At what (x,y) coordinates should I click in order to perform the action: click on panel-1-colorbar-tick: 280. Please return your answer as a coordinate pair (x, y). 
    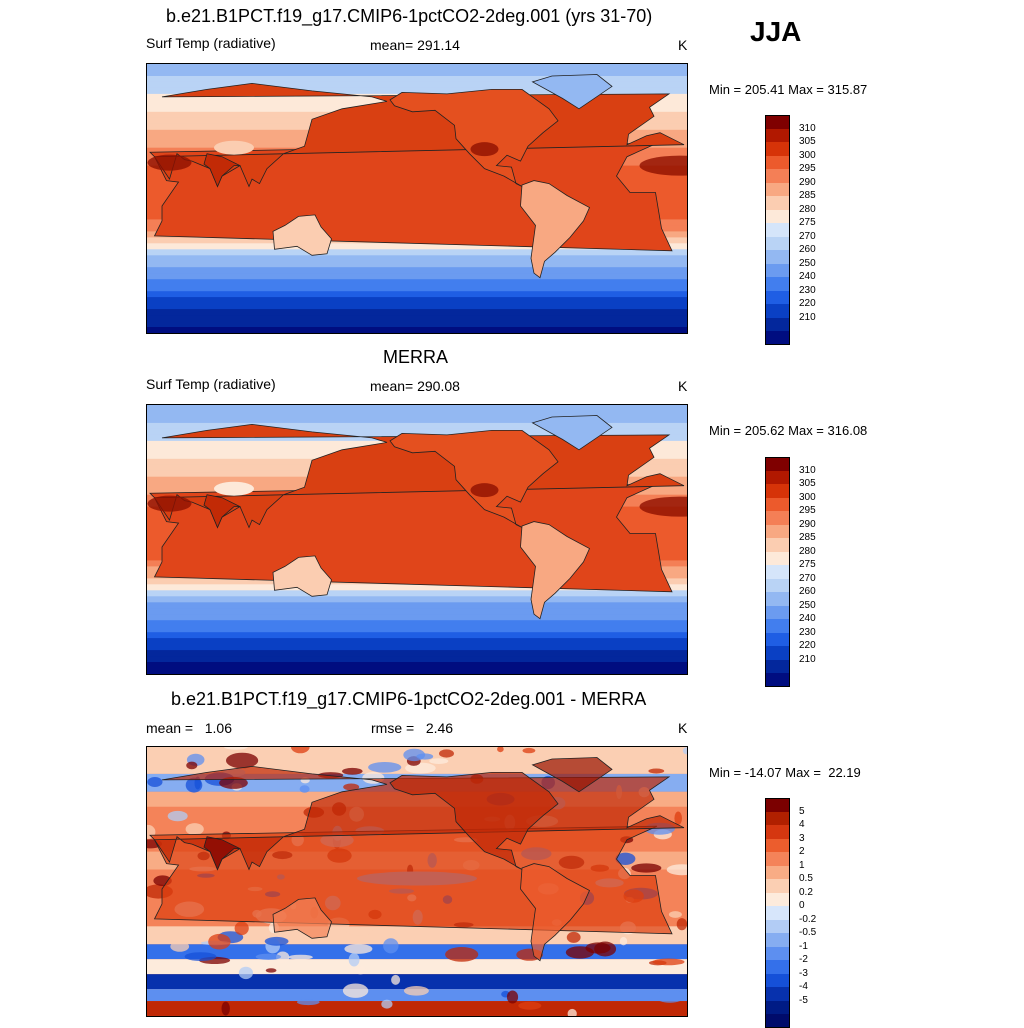
    Looking at the image, I should click on (807, 209).